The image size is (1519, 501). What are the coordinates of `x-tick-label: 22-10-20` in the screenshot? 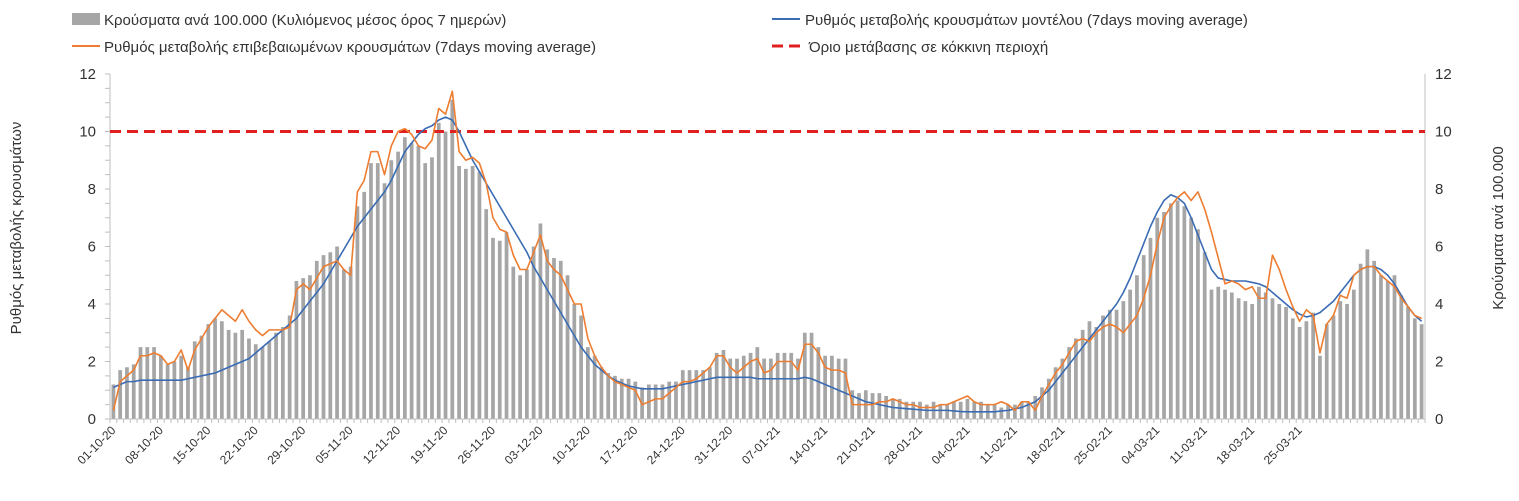 It's located at (239, 445).